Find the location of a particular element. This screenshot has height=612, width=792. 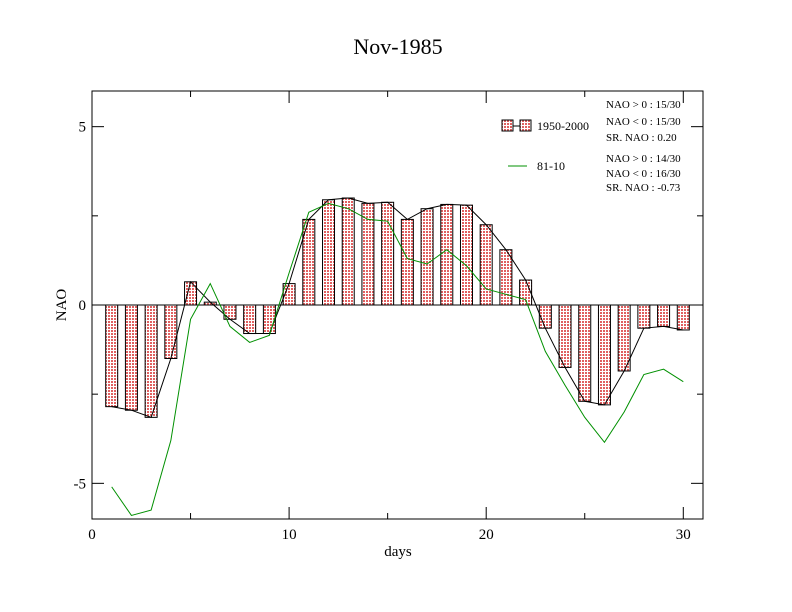

stat-nao-positive: NAO > 0 : 15/30 is located at coordinates (643, 105).